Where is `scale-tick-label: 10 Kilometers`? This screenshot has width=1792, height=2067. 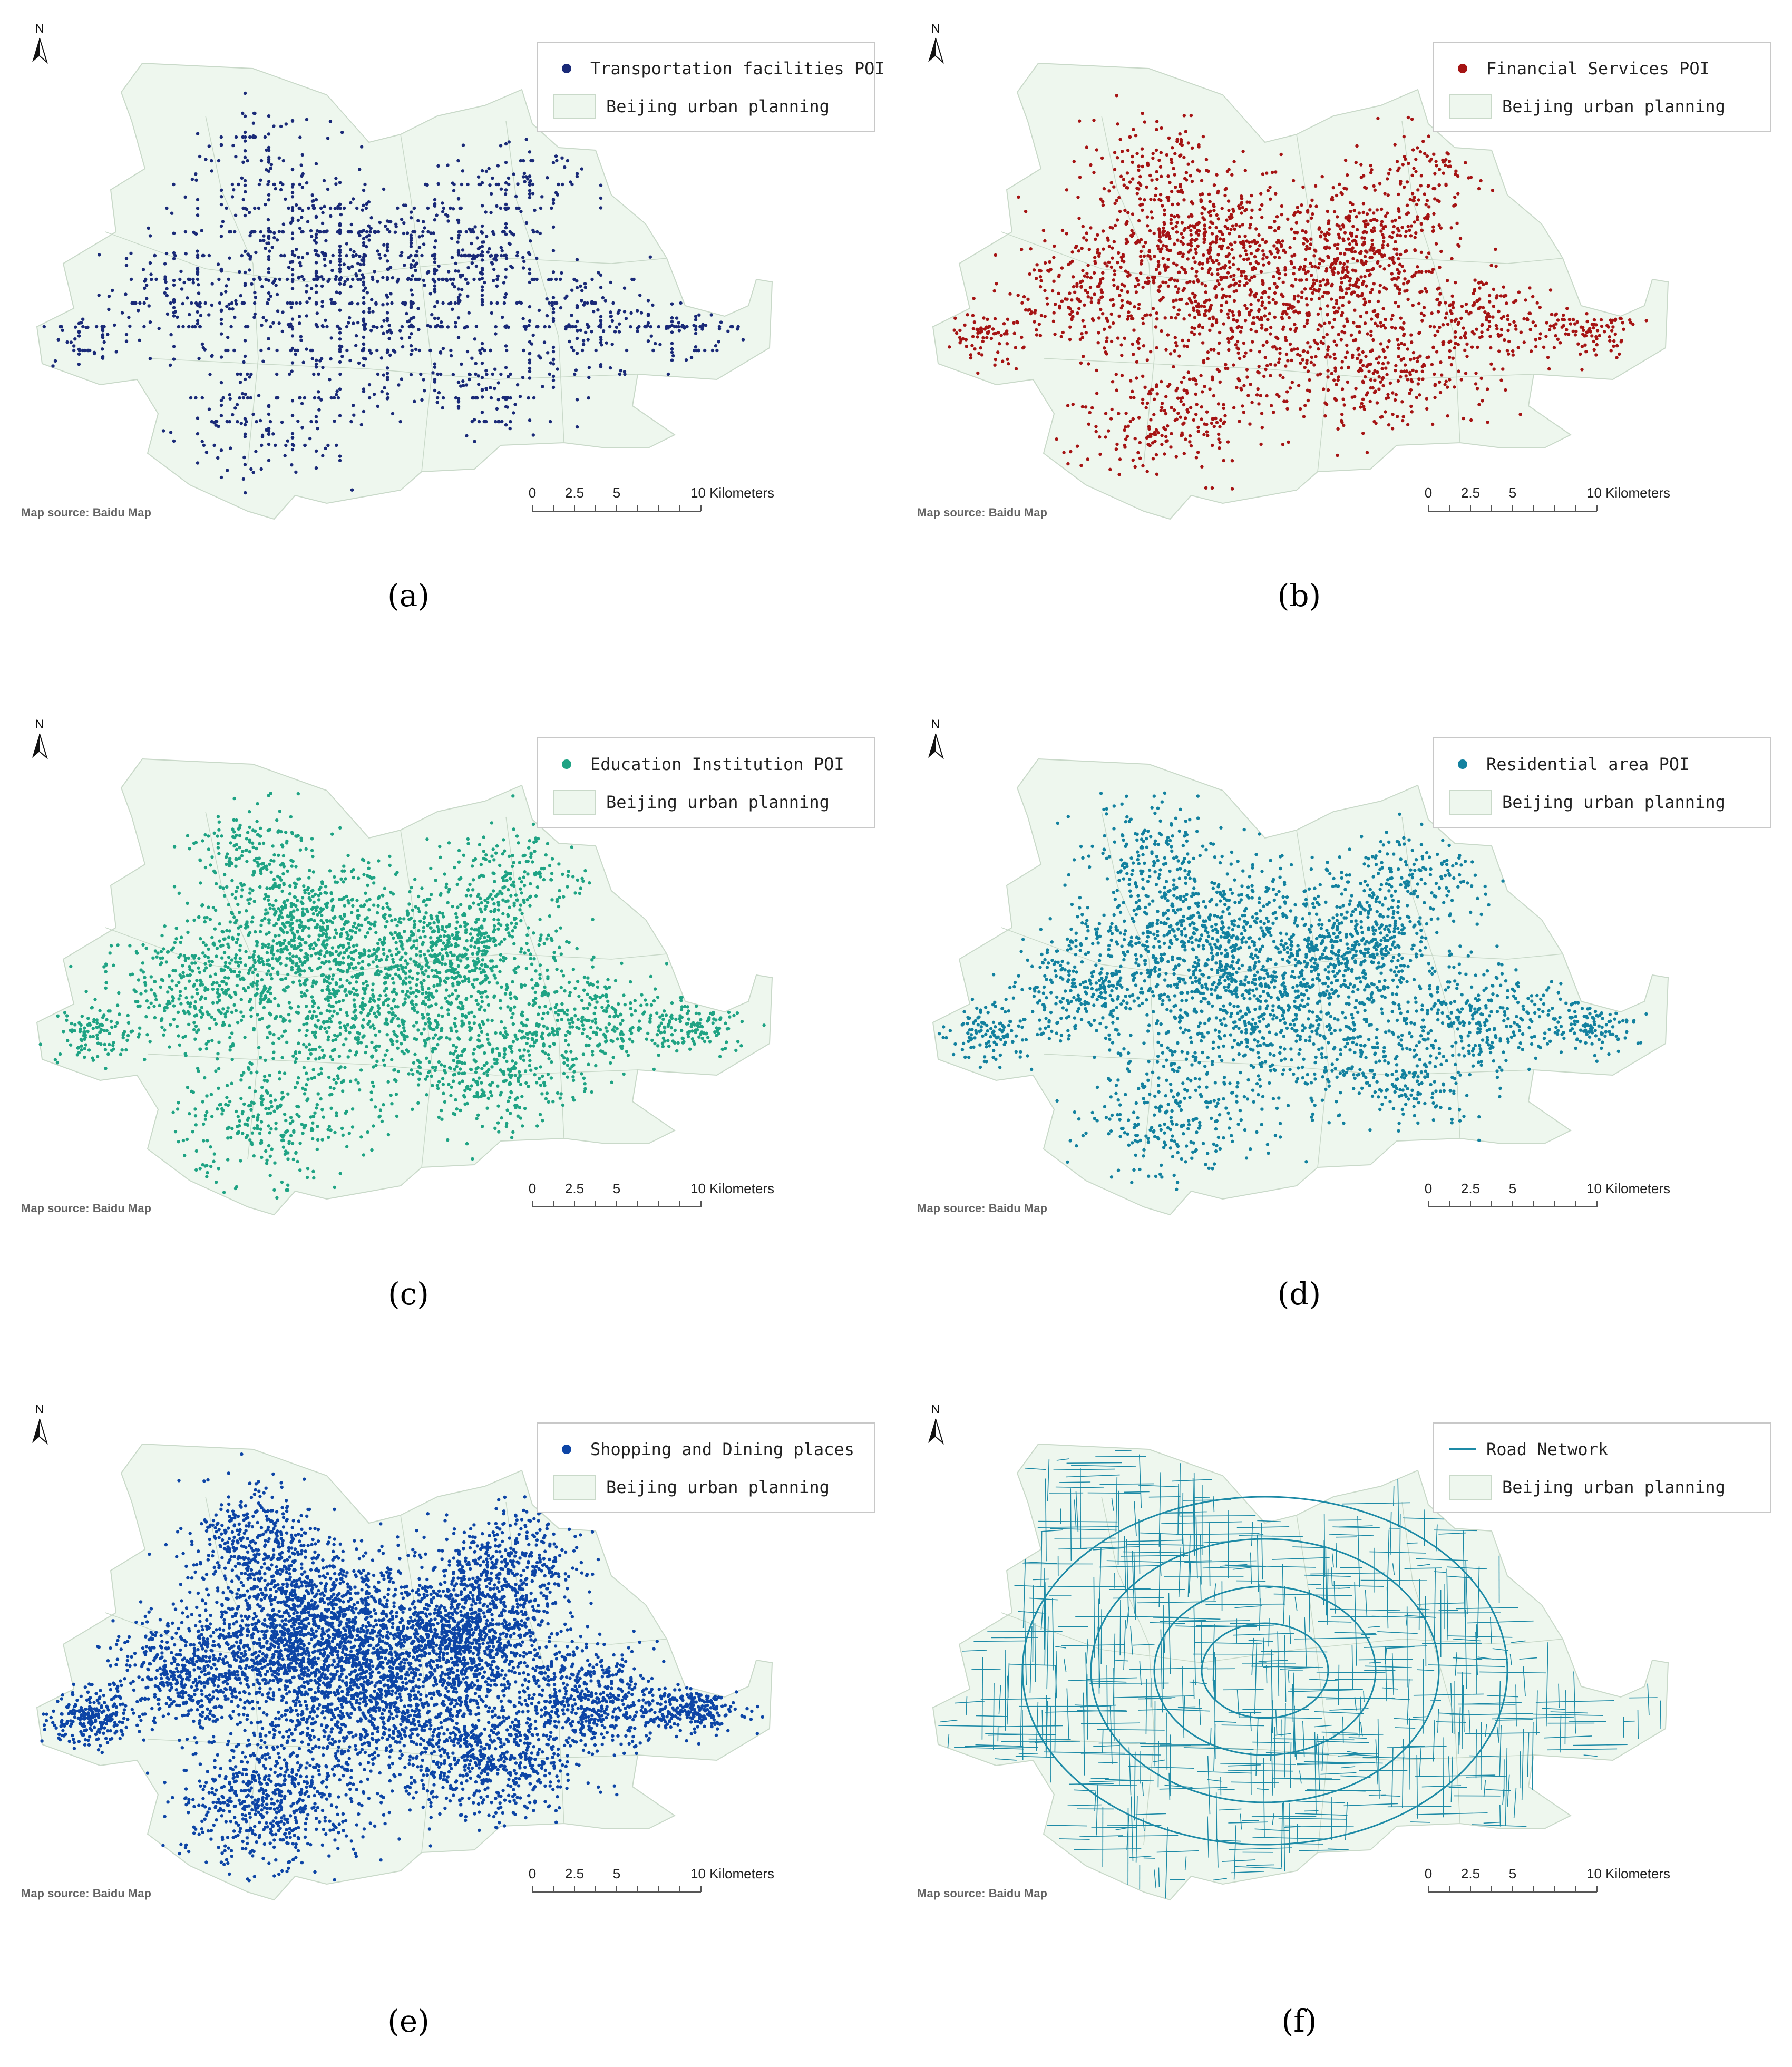 scale-tick-label: 10 Kilometers is located at coordinates (1628, 493).